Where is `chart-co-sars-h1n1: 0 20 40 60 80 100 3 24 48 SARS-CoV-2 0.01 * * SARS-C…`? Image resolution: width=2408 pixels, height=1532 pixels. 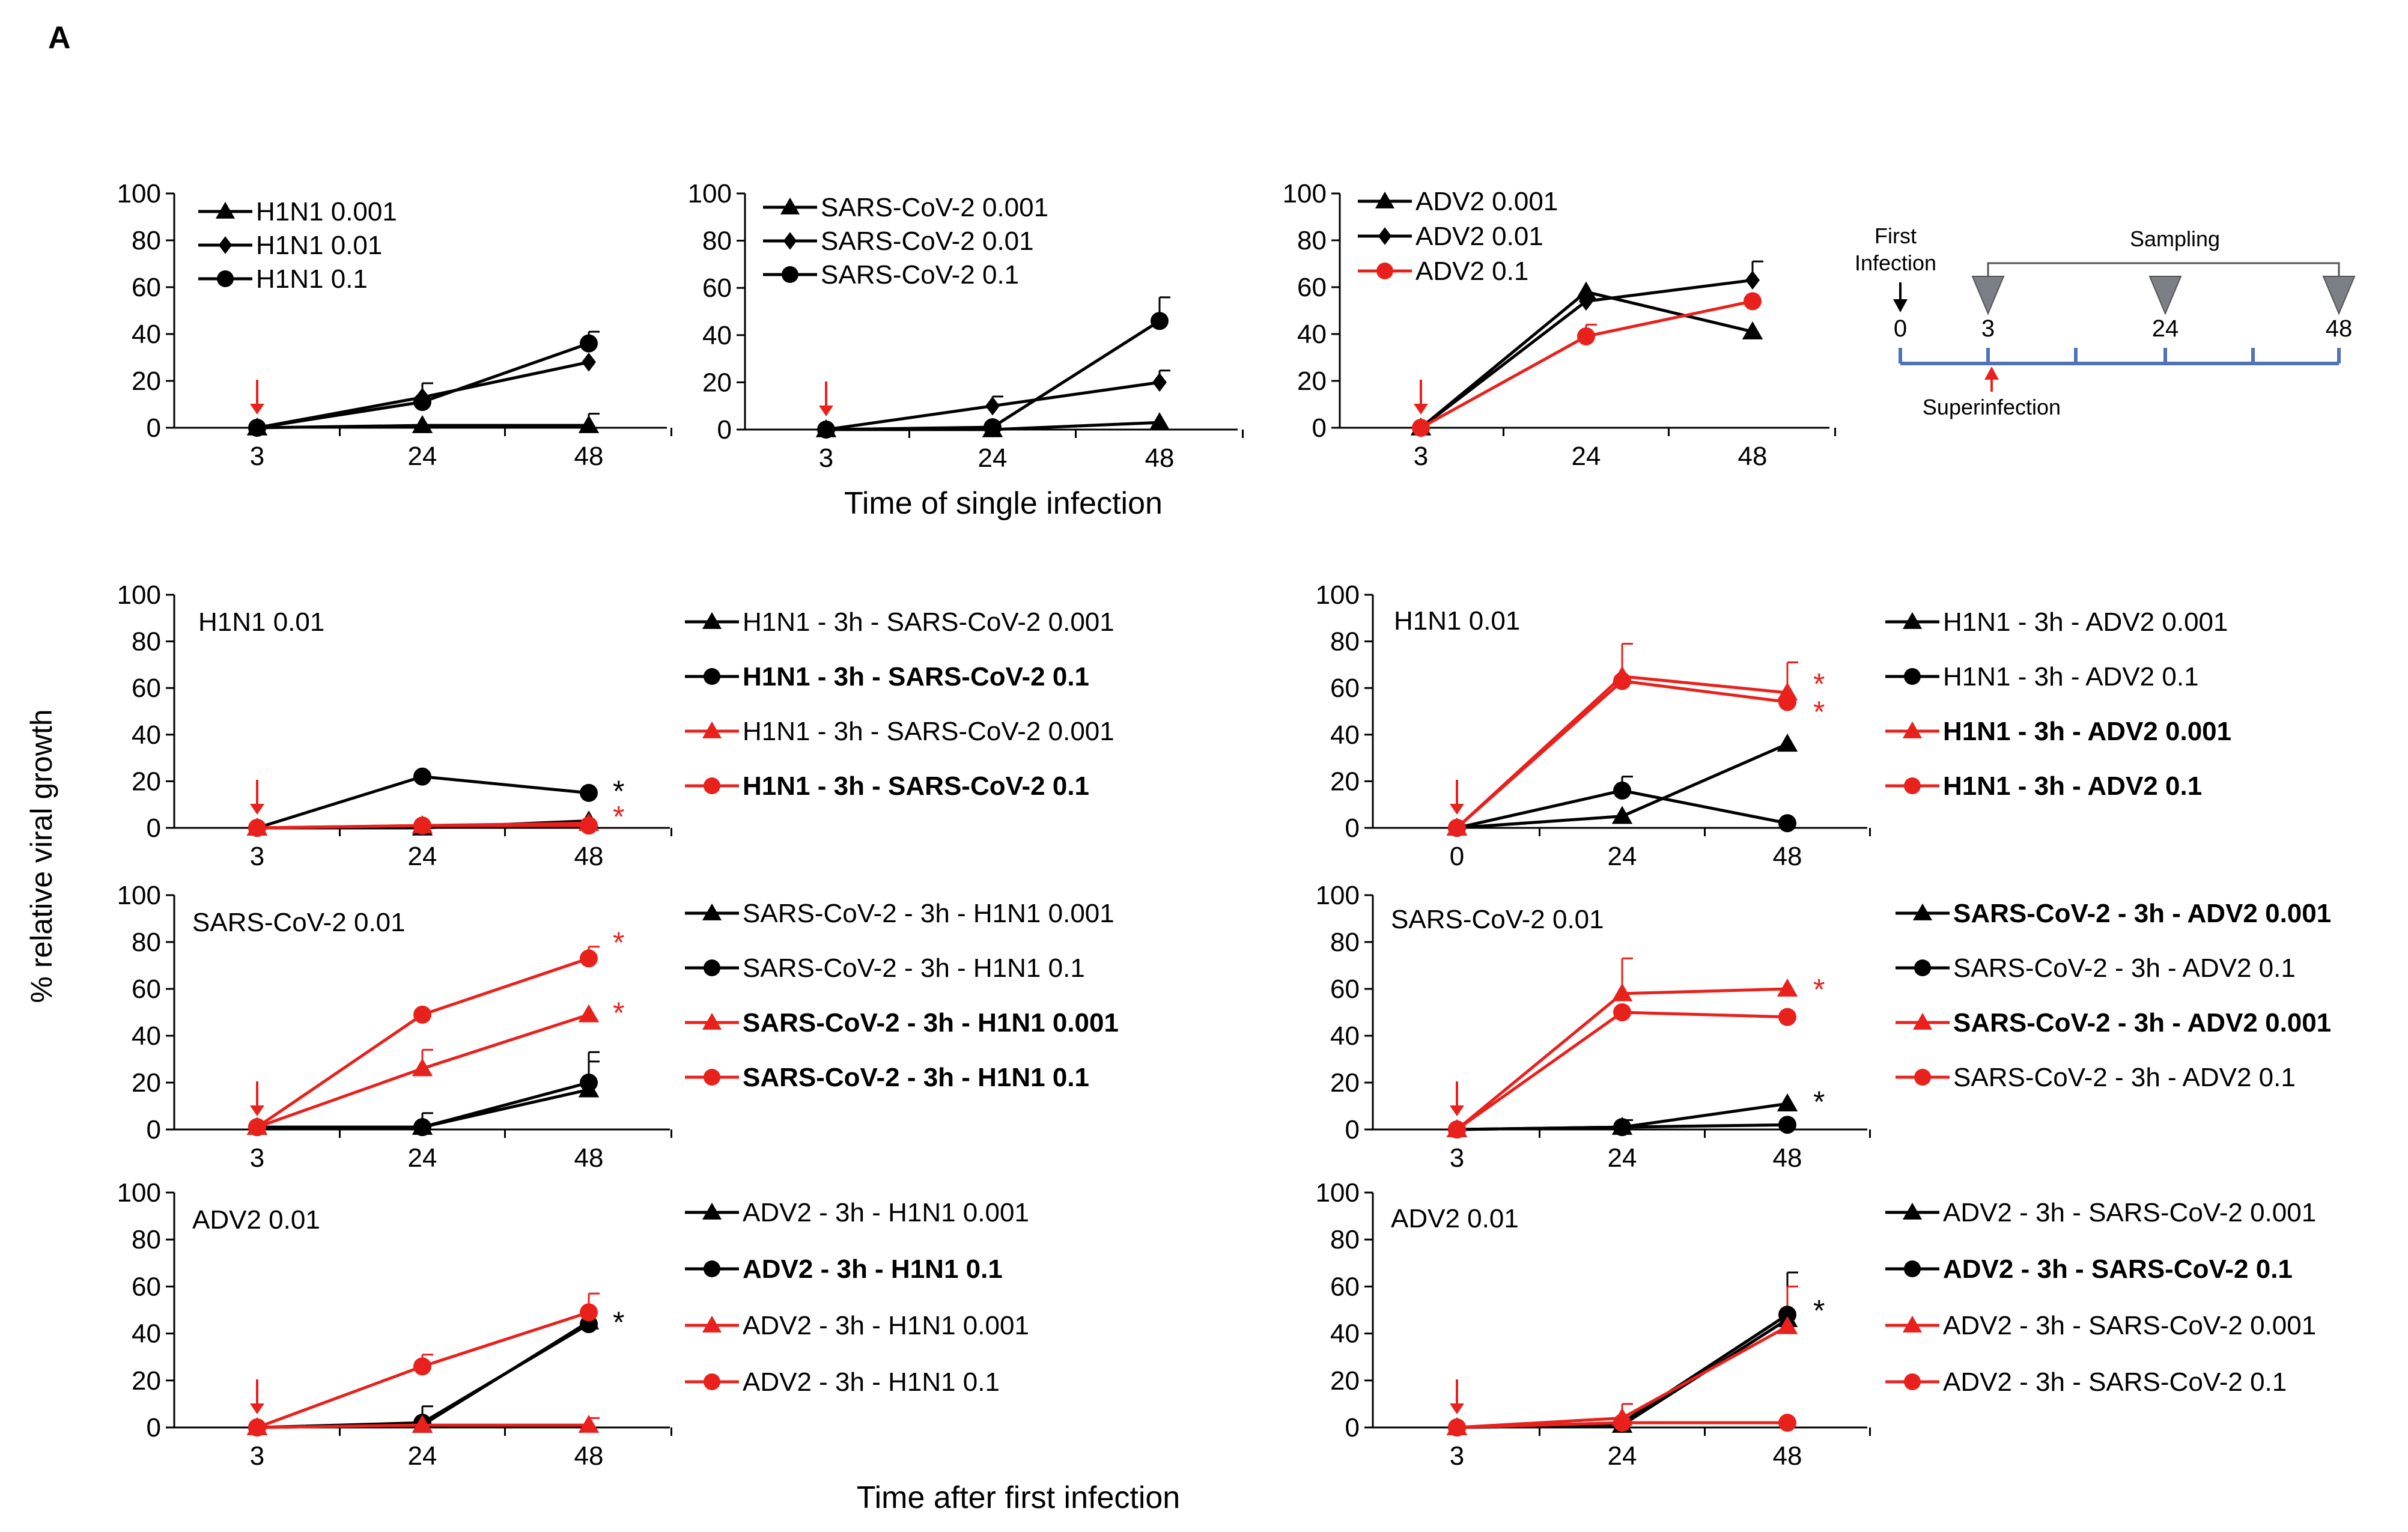
chart-co-sars-h1n1: 0 20 40 60 80 100 3 24 48 SARS-CoV-2 0.01 * * SARS-C… is located at coordinates (618, 1027).